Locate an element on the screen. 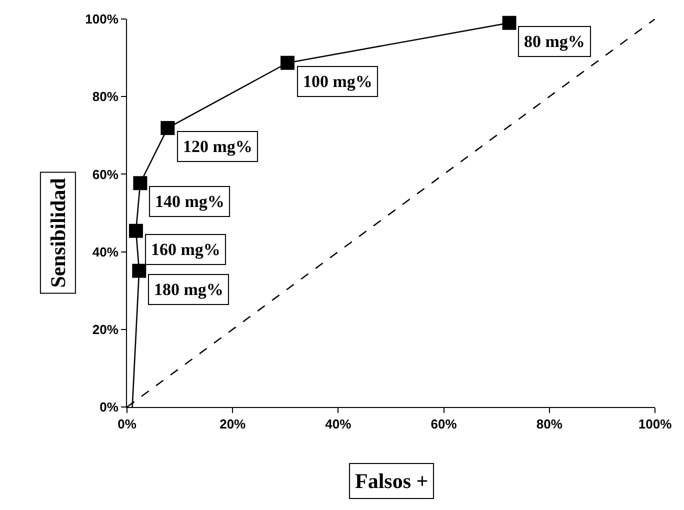 The image size is (684, 510). y-tick-label: 0% is located at coordinates (109, 407).